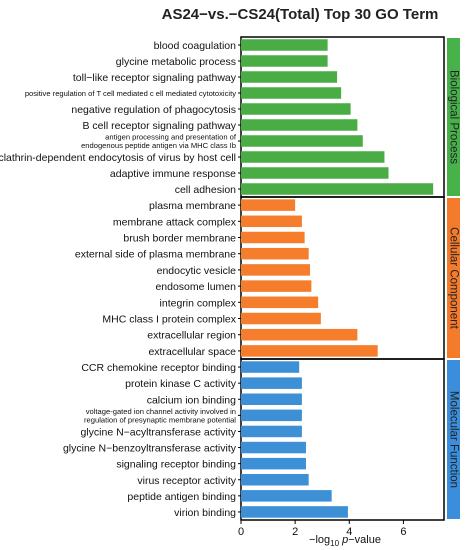 This screenshot has height=550, width=471. What do you see at coordinates (192, 206) in the screenshot?
I see `category-label: plasma membrane` at bounding box center [192, 206].